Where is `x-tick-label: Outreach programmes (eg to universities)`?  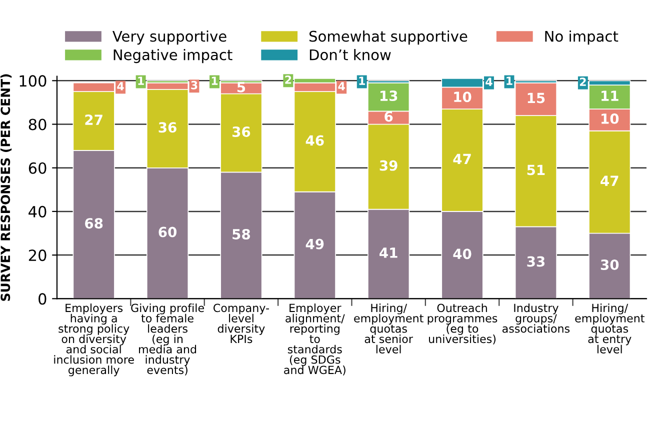 x-tick-label: Outreach programmes (eg to universities) is located at coordinates (463, 324).